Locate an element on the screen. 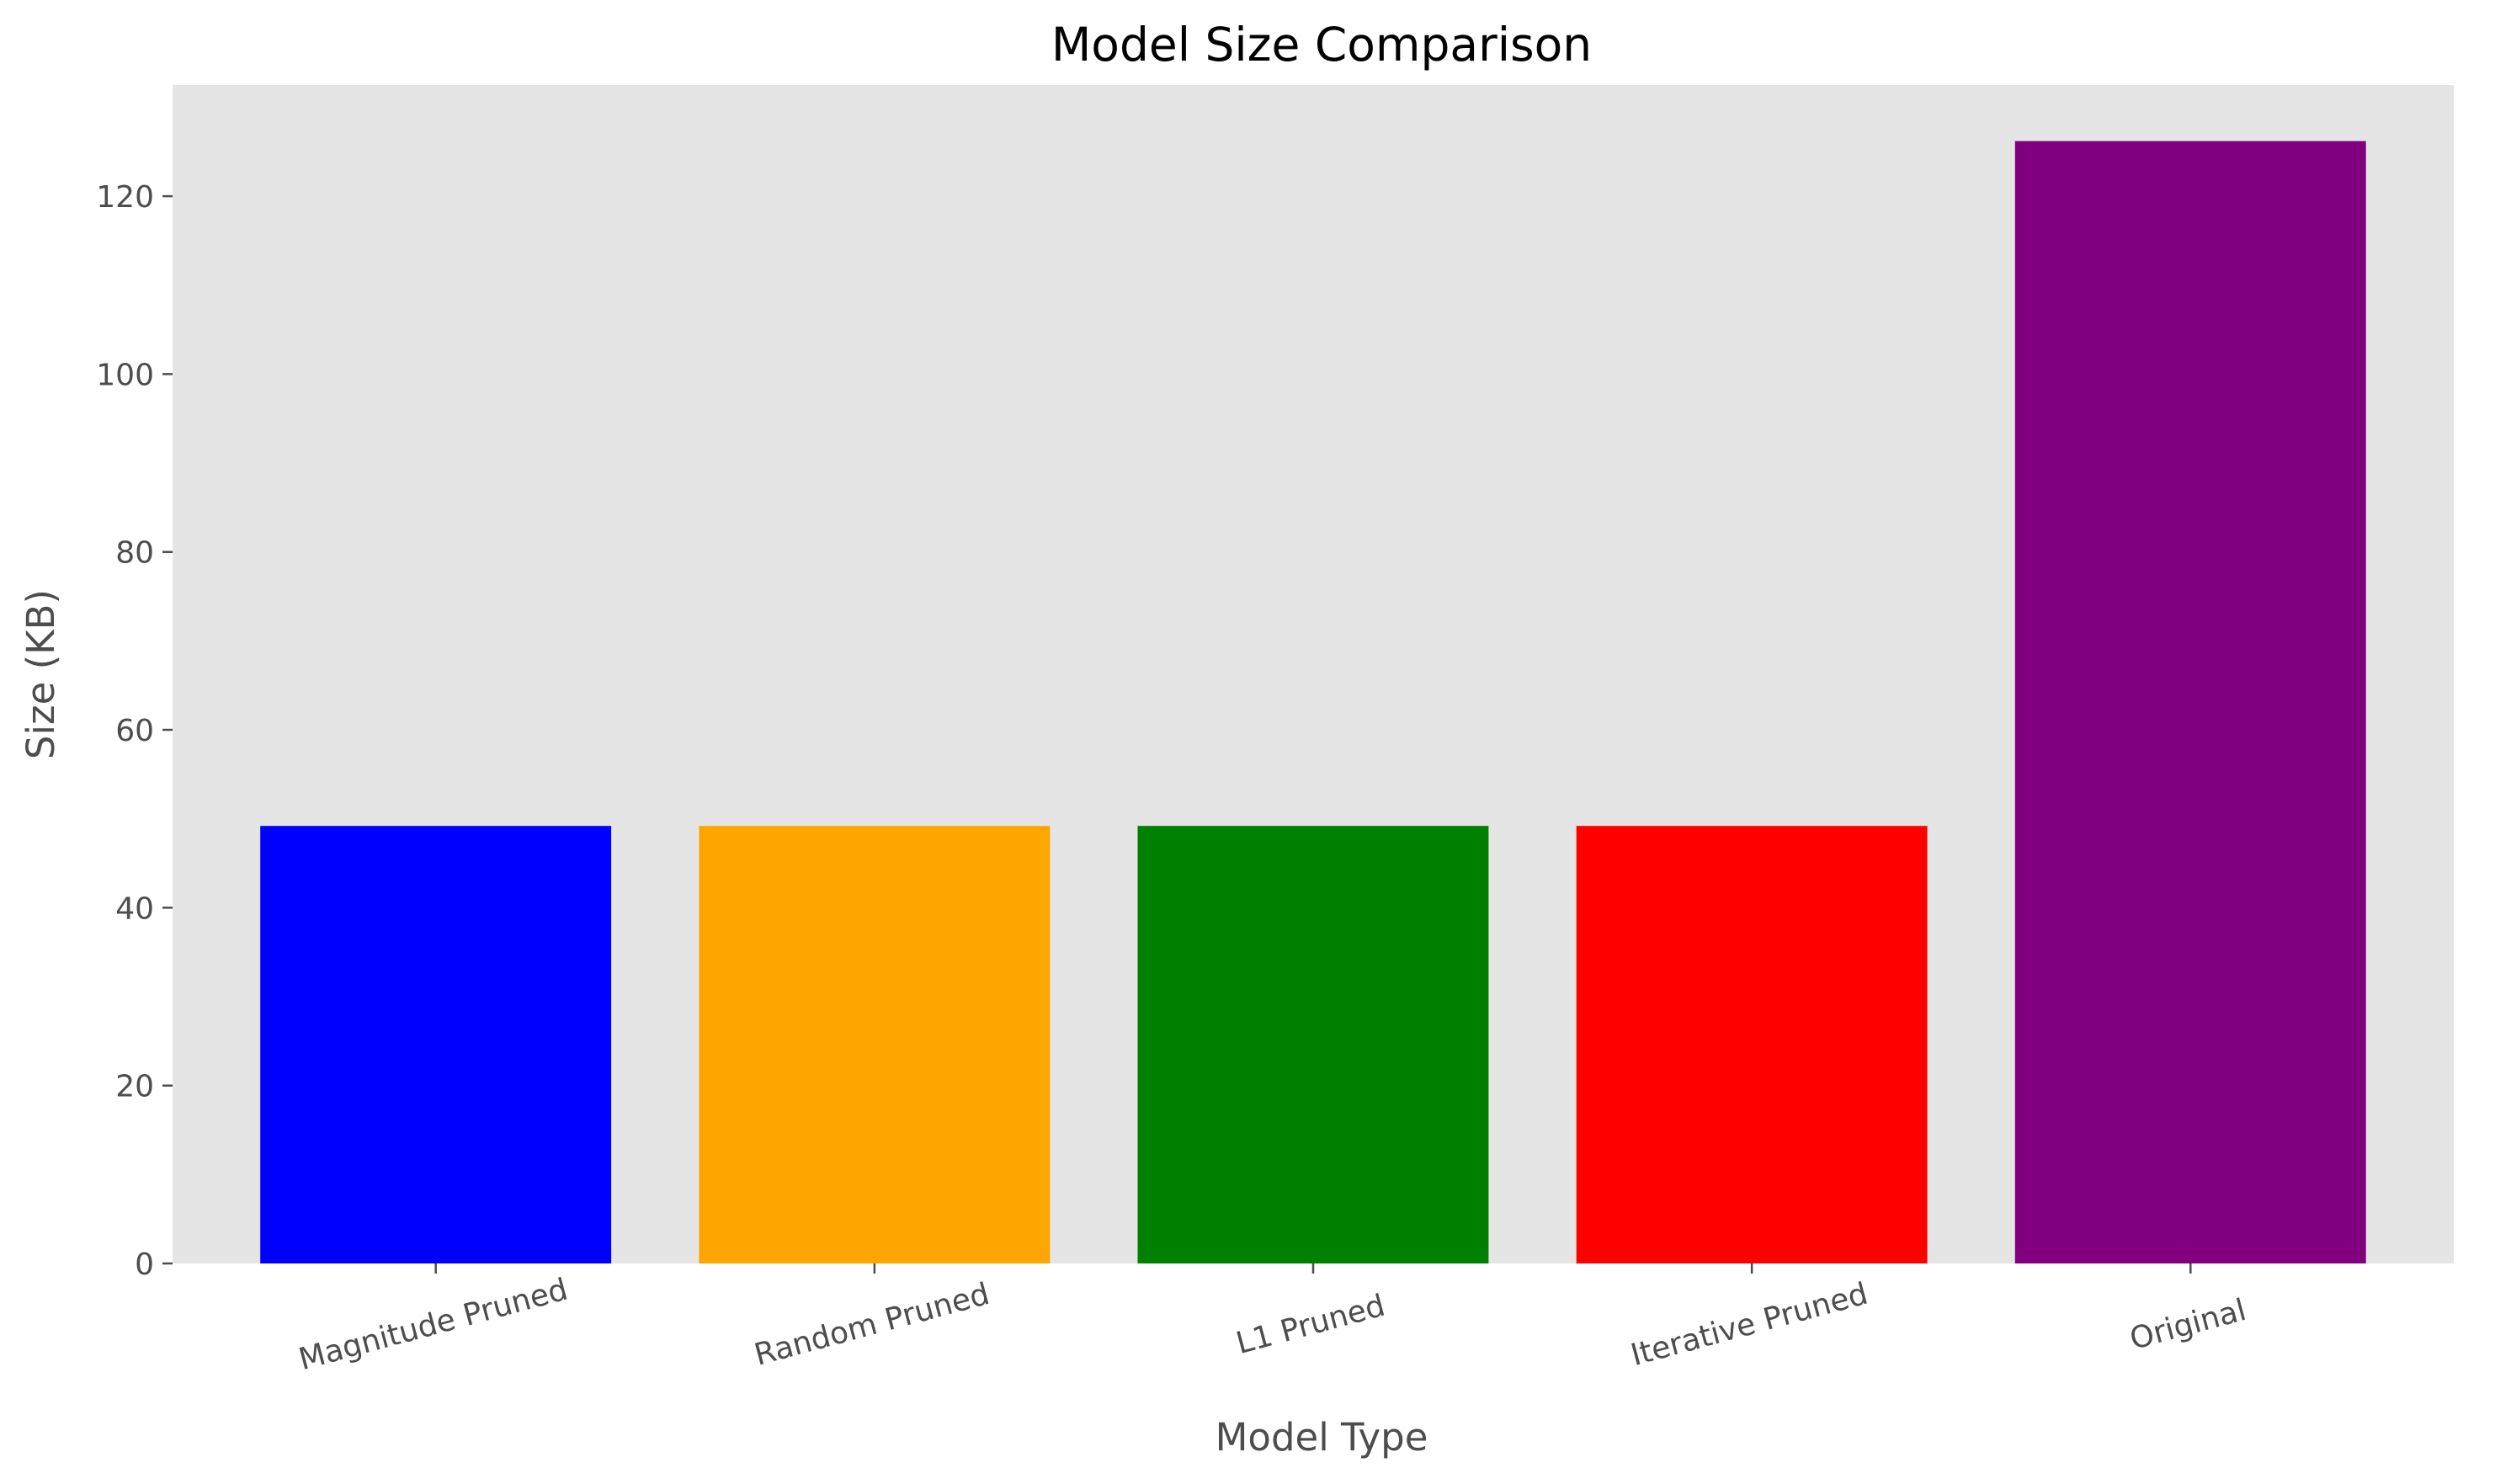 The height and width of the screenshot is (1484, 2495). bar-l1-pruned is located at coordinates (1313, 1044).